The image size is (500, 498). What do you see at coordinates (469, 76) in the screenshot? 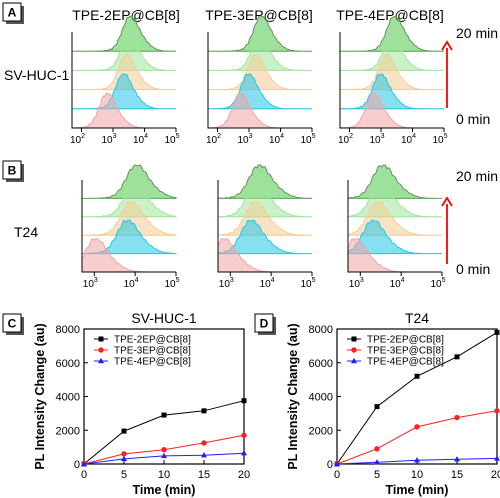
I see `time-arrow: 20 min 0 min` at bounding box center [469, 76].